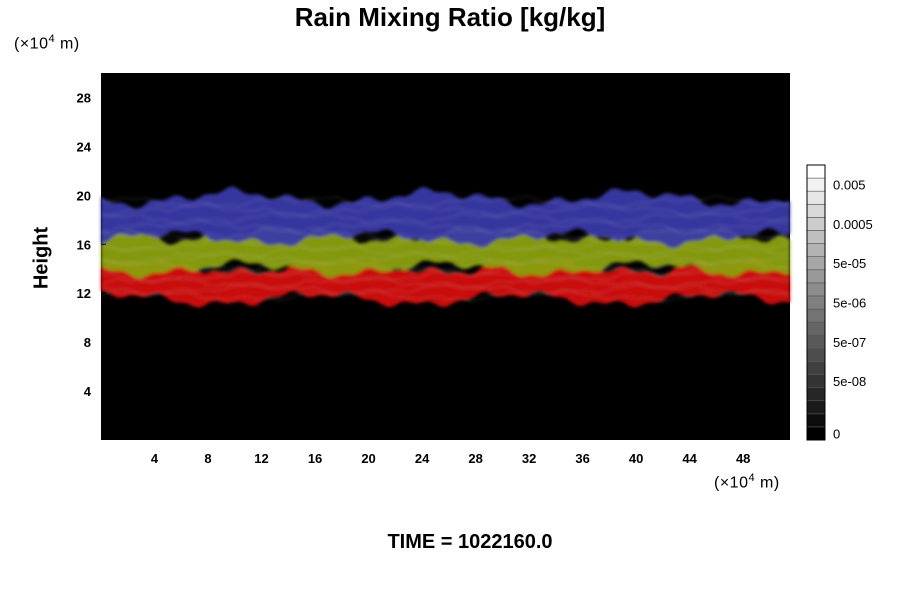 The height and width of the screenshot is (600, 900). What do you see at coordinates (88, 391) in the screenshot?
I see `y-tick-label: 4` at bounding box center [88, 391].